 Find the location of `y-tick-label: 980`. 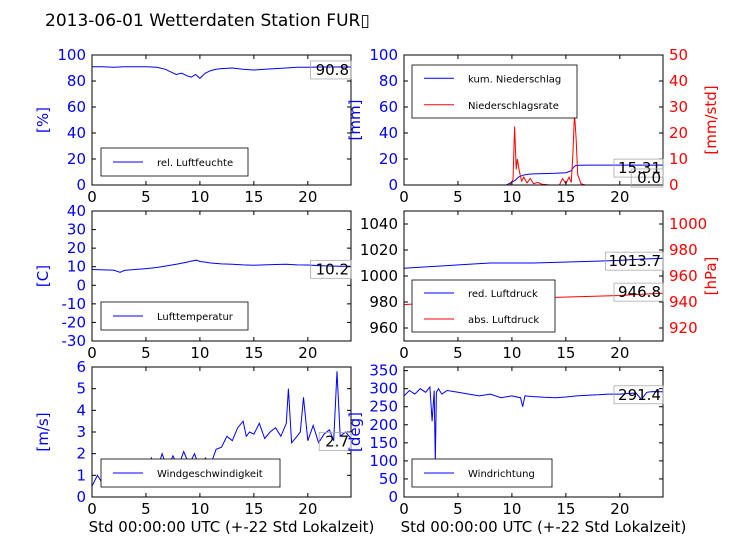

y-tick-label: 980 is located at coordinates (383, 302).